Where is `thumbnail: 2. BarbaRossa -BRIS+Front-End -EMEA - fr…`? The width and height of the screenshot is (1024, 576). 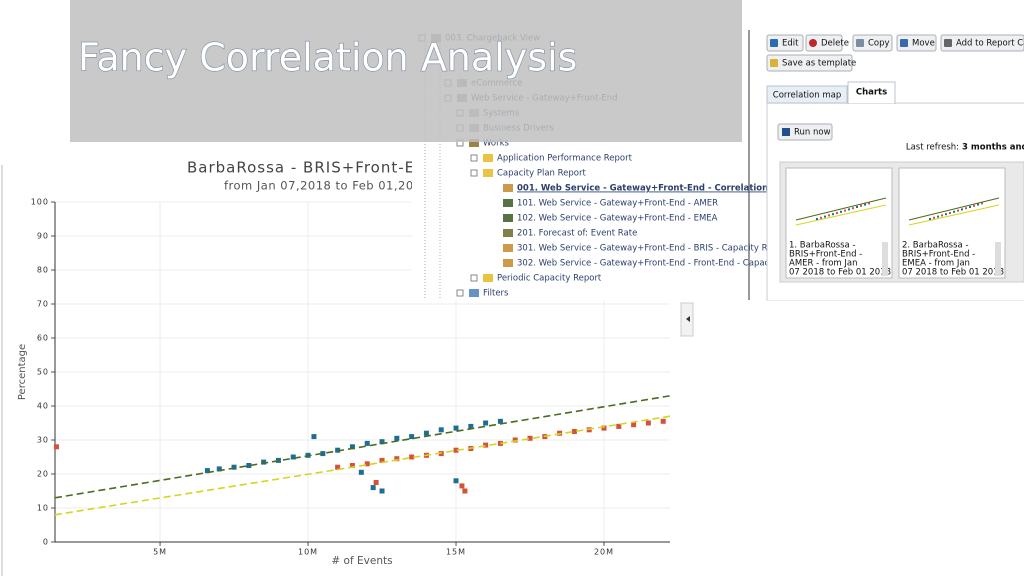
thumbnail: 2. BarbaRossa -BRIS+Front-End -EMEA - fr… is located at coordinates (952, 223).